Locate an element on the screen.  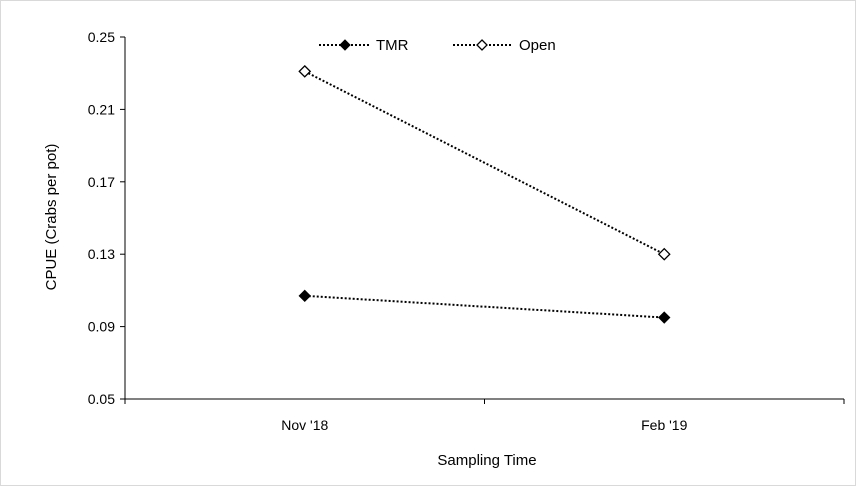
x-axis-title: Sampling Time is located at coordinates (486, 460).